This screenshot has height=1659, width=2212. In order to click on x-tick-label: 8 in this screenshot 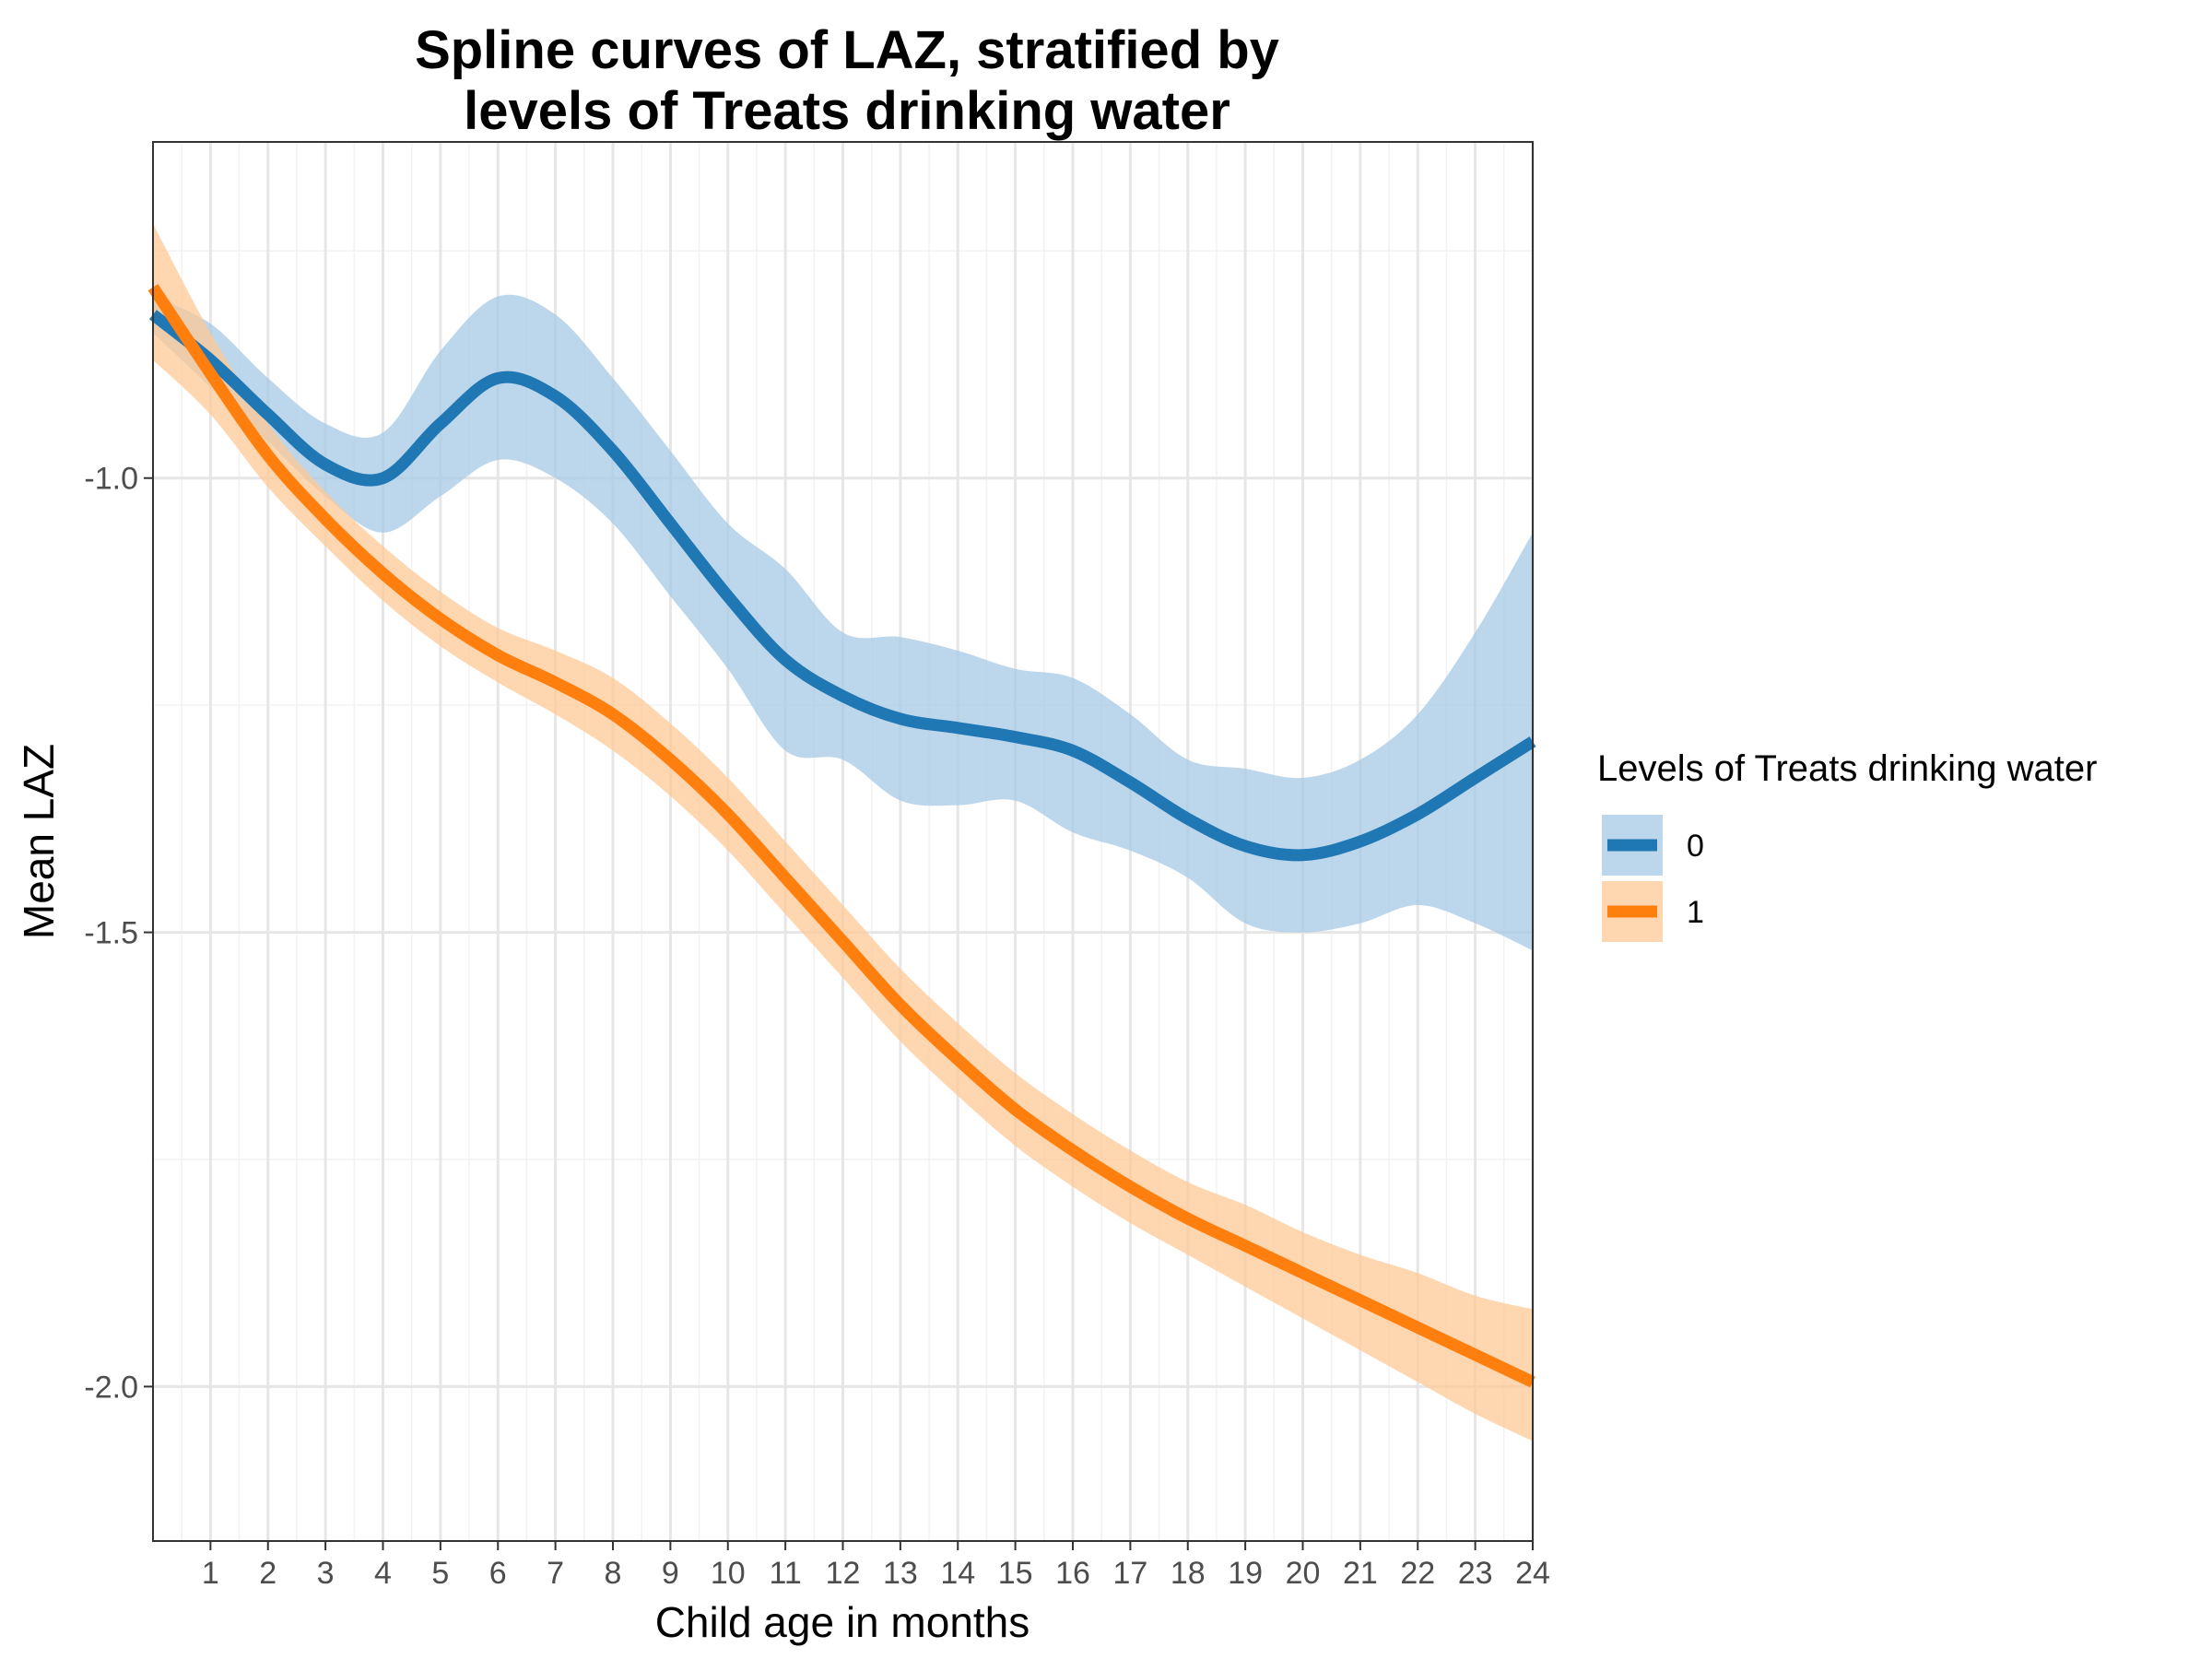, I will do `click(613, 1573)`.